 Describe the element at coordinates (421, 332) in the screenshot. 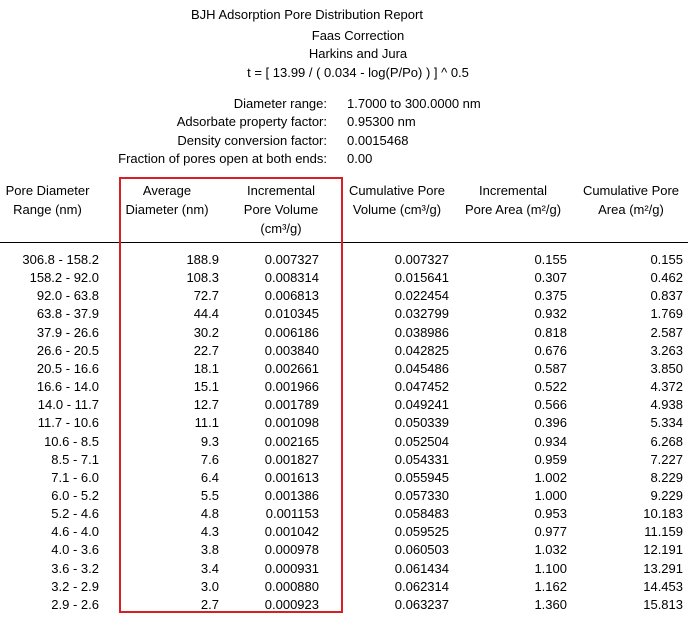

I see `cum-volume-cell: 0.038986` at that location.